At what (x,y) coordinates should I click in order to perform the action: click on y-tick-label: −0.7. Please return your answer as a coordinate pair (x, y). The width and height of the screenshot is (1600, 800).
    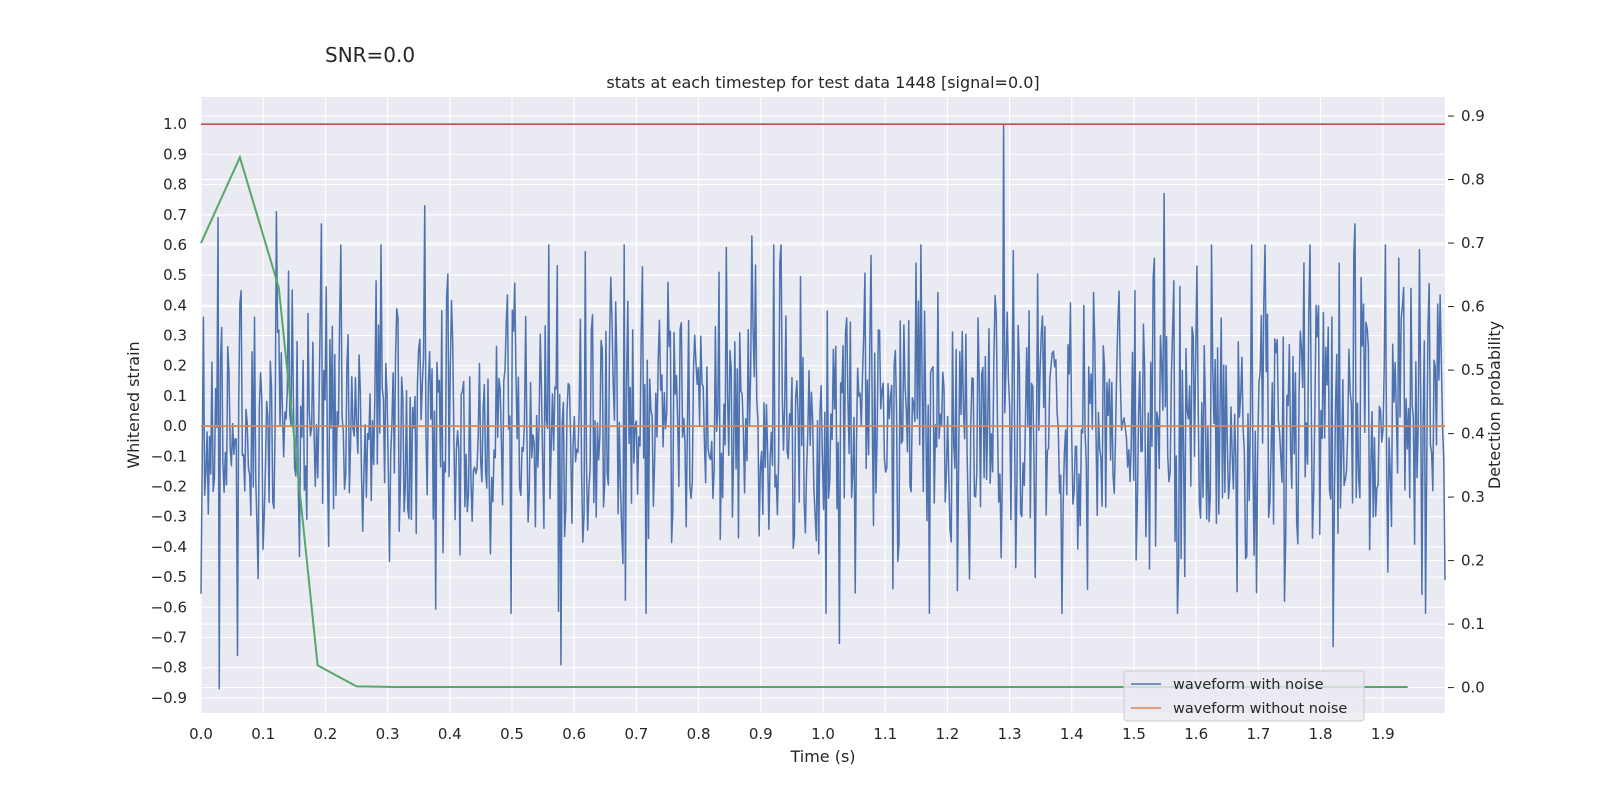
    Looking at the image, I should click on (169, 638).